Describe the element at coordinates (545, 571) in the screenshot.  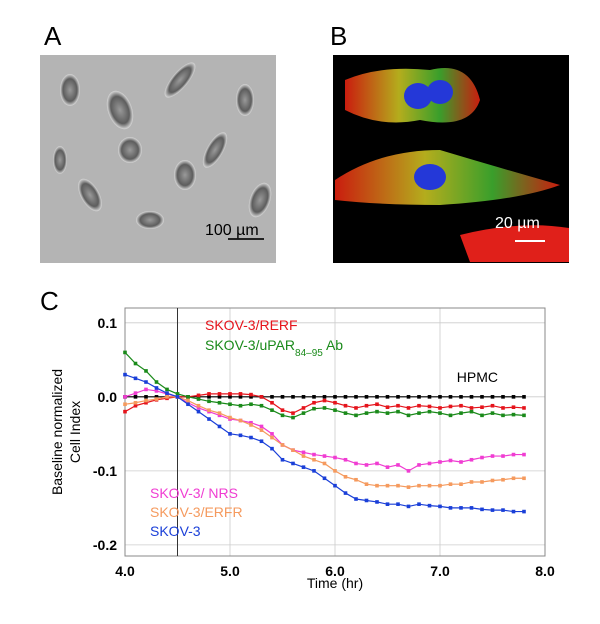
I see `x-tick-label: 8.0` at that location.